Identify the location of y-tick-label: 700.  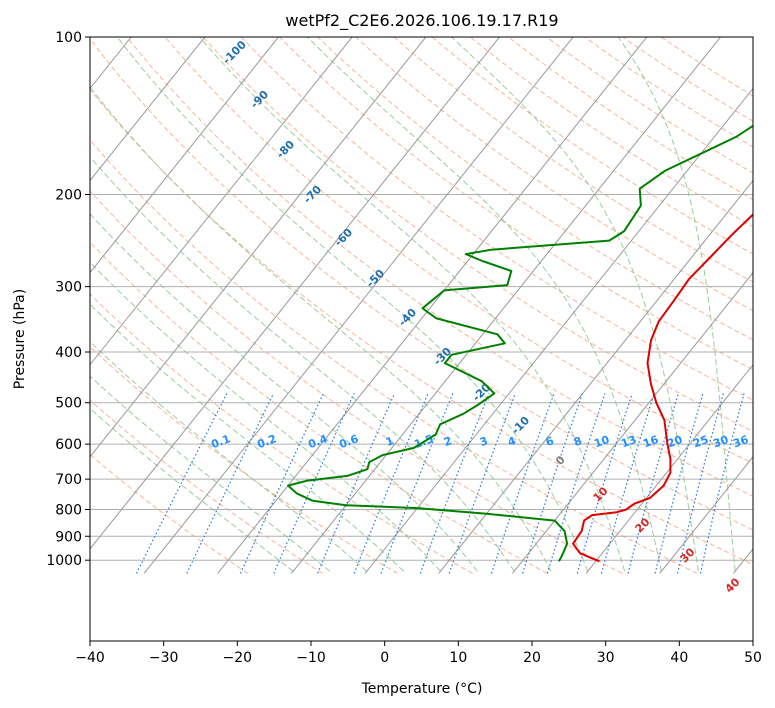
(68, 480).